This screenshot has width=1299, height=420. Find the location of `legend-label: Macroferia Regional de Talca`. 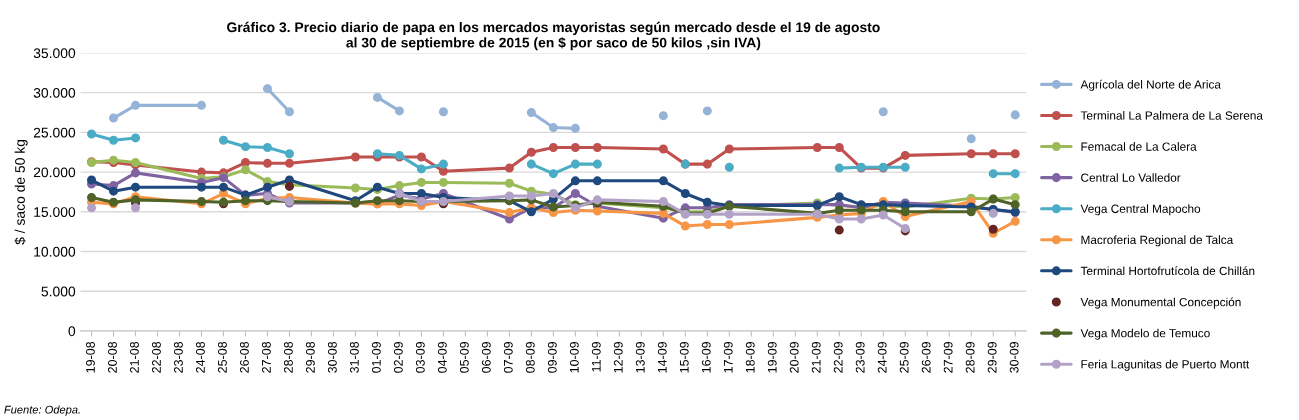

legend-label: Macroferia Regional de Talca is located at coordinates (1157, 241).